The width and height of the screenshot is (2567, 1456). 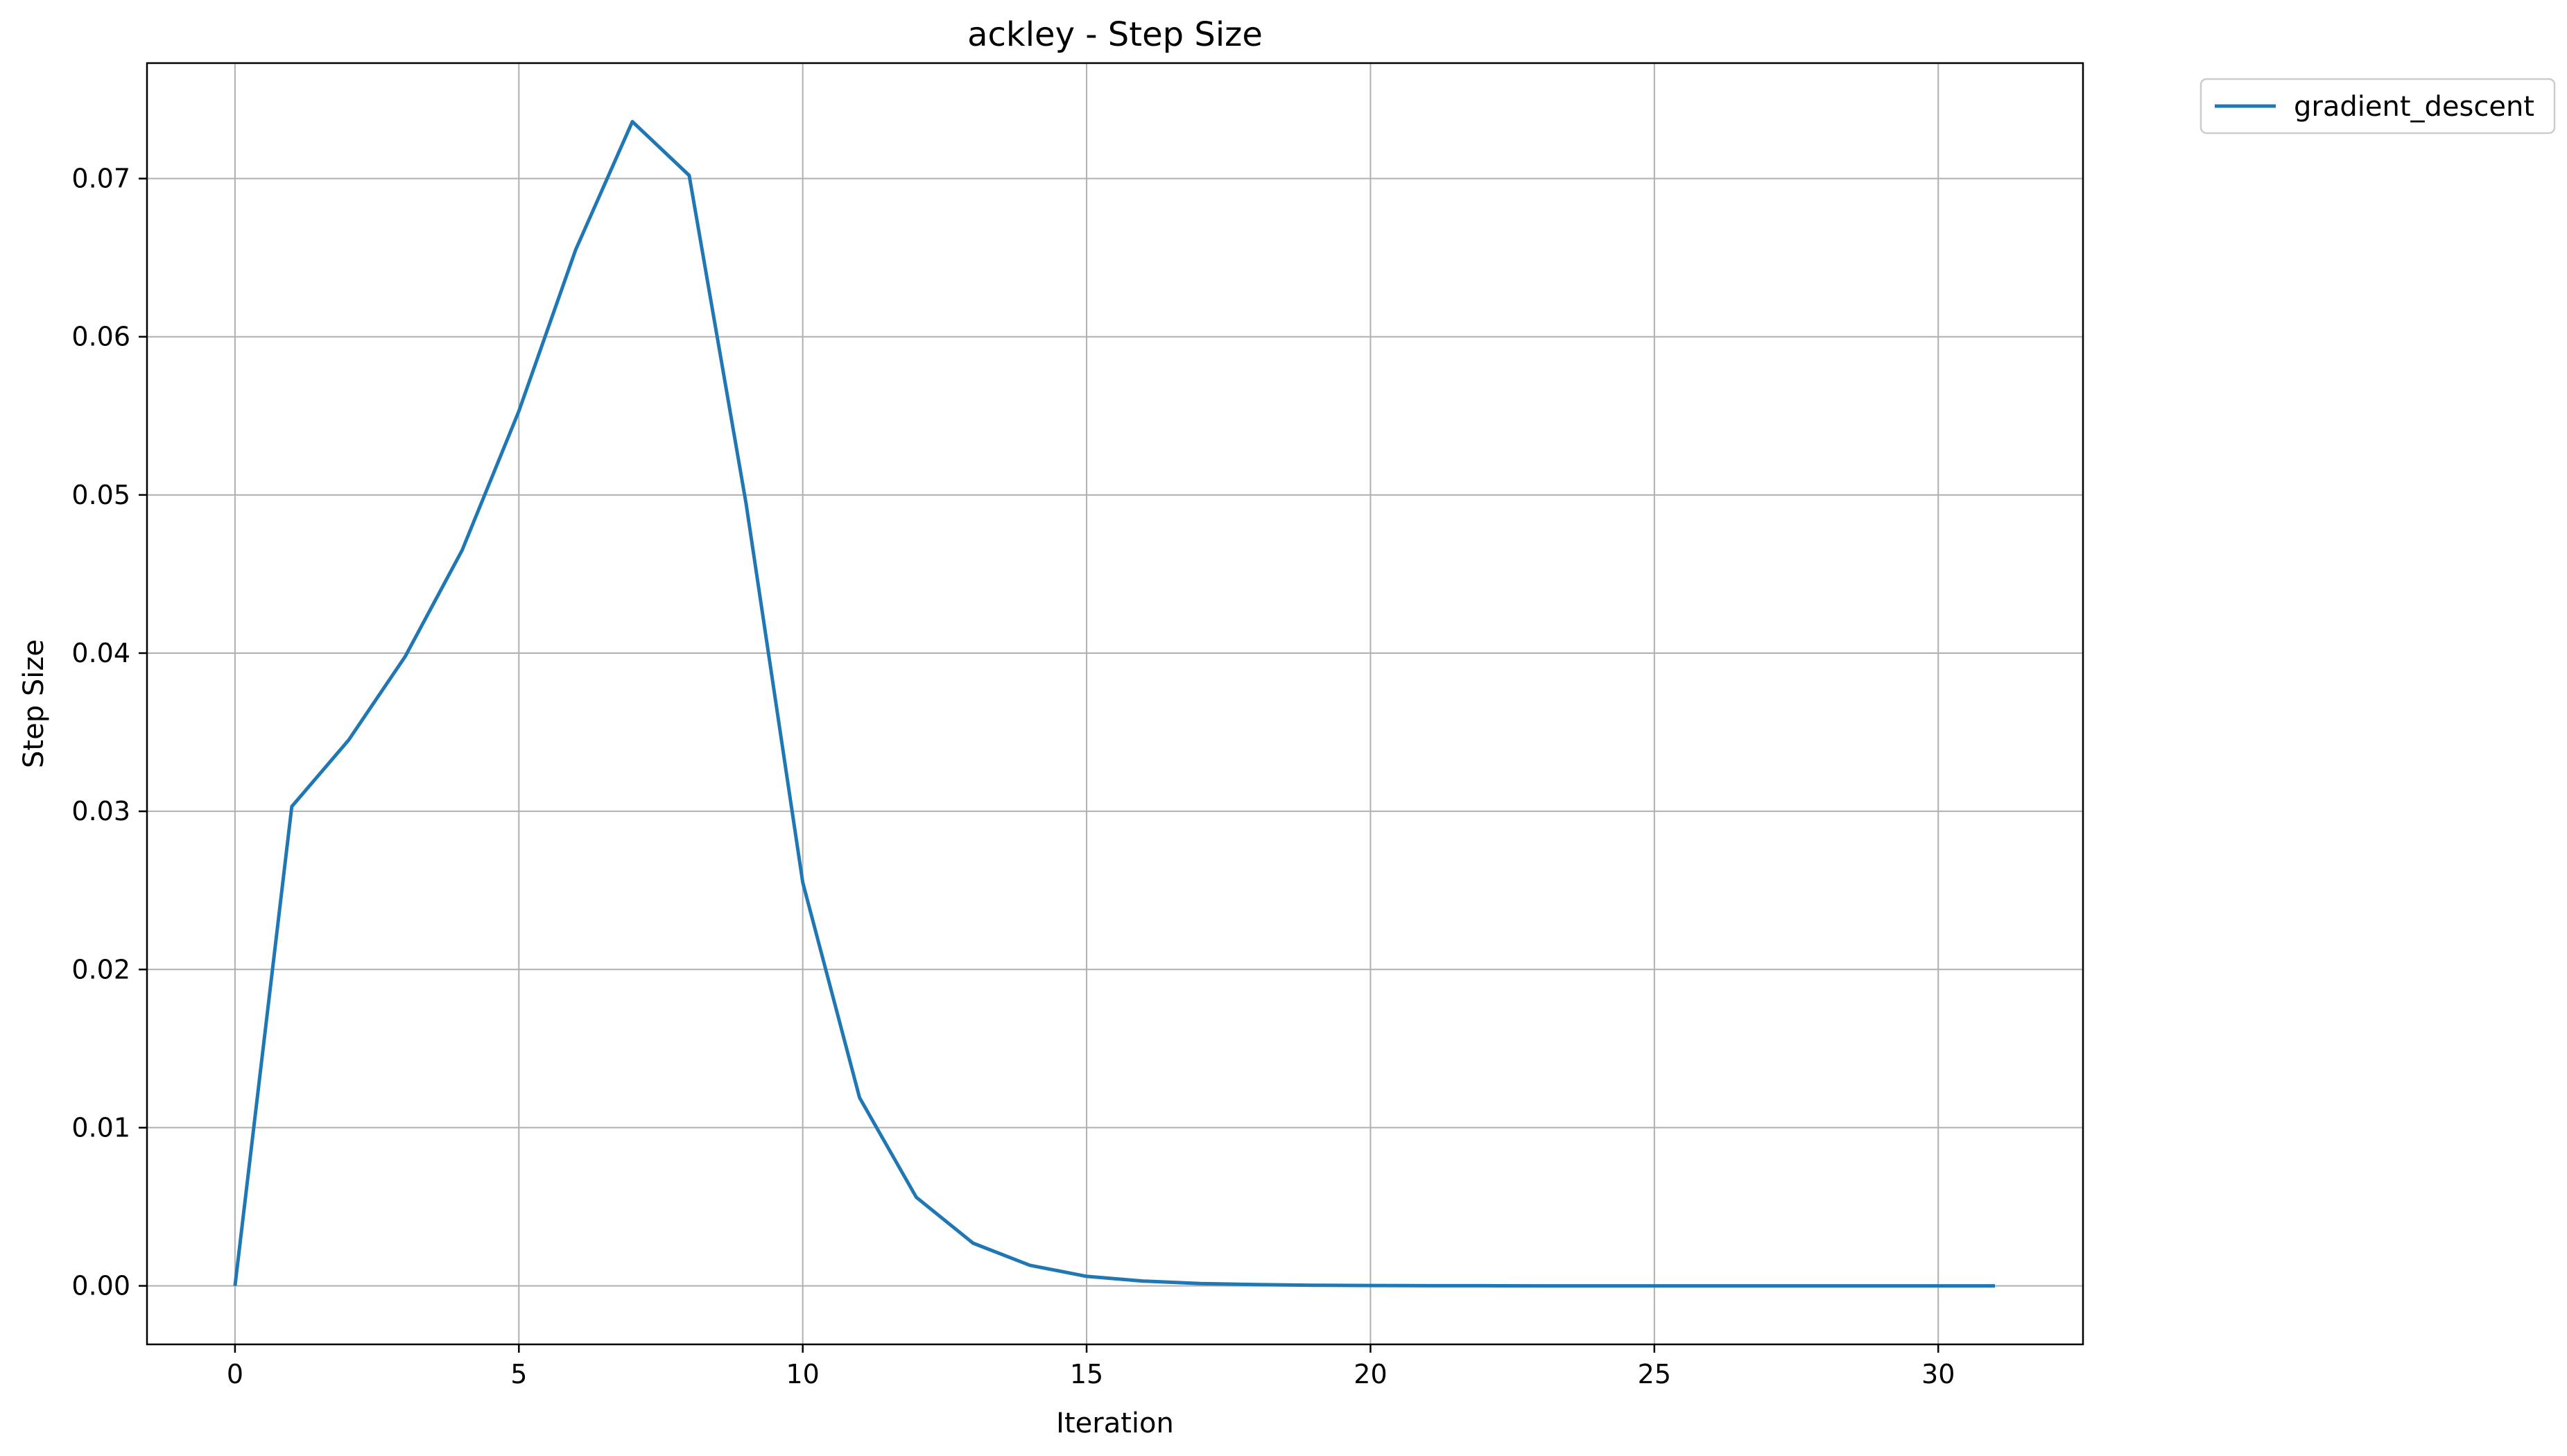 I want to click on x-tick-label: 10, so click(x=802, y=1374).